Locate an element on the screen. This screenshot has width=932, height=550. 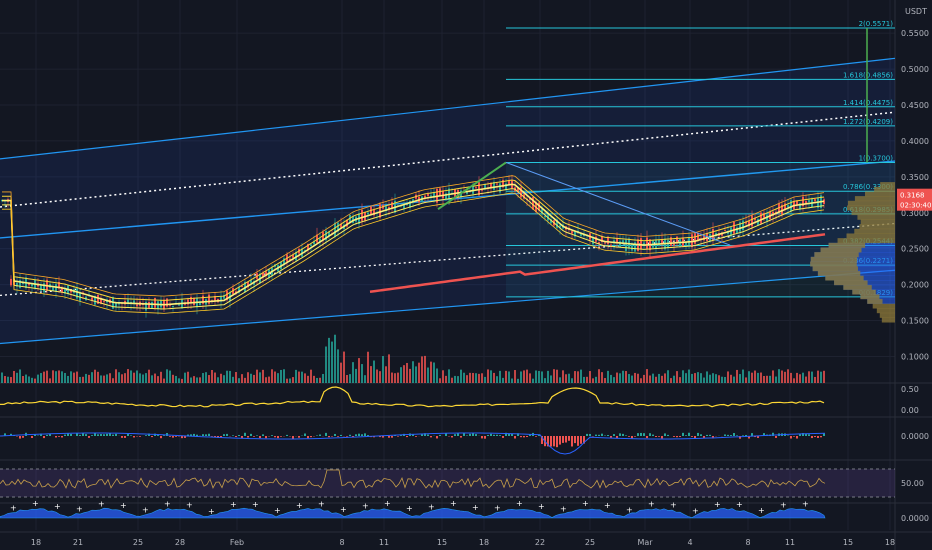
last-price-tag is located at coordinates (914, 199).